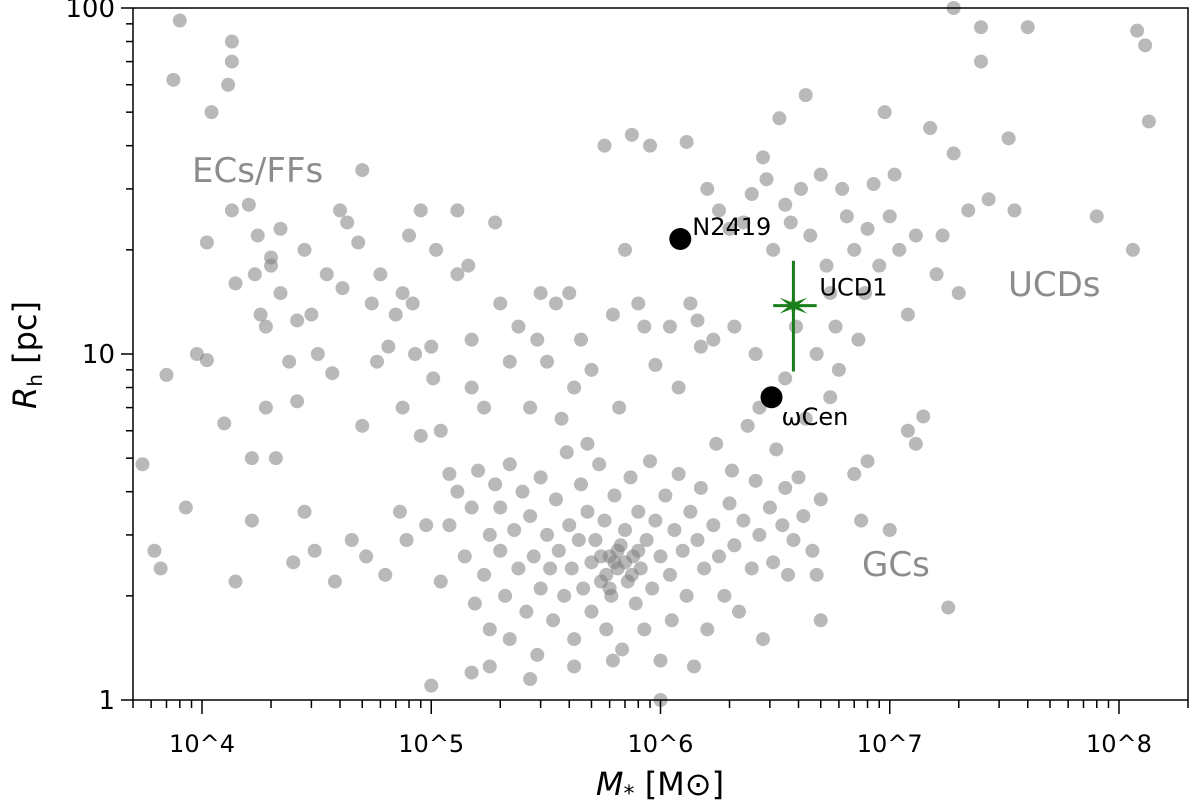 The height and width of the screenshot is (809, 1200). Describe the element at coordinates (1054, 285) in the screenshot. I see `region-label: UCDs` at that location.